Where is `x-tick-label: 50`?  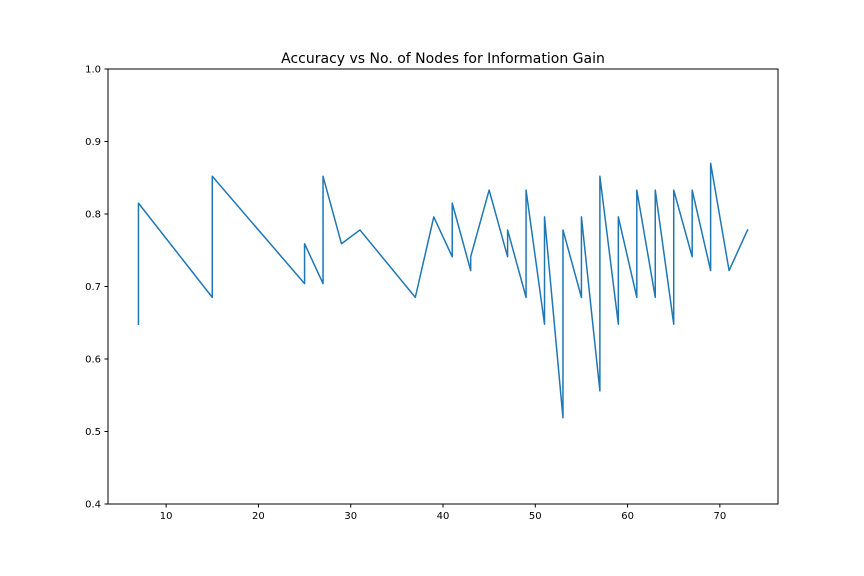 x-tick-label: 50 is located at coordinates (535, 516).